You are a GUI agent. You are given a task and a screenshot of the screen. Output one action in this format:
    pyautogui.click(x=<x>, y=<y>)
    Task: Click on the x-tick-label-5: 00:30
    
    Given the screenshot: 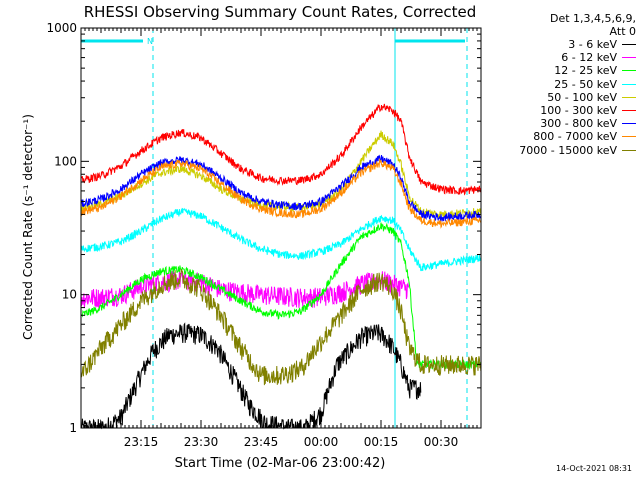 What is the action you would take?
    pyautogui.click(x=441, y=442)
    